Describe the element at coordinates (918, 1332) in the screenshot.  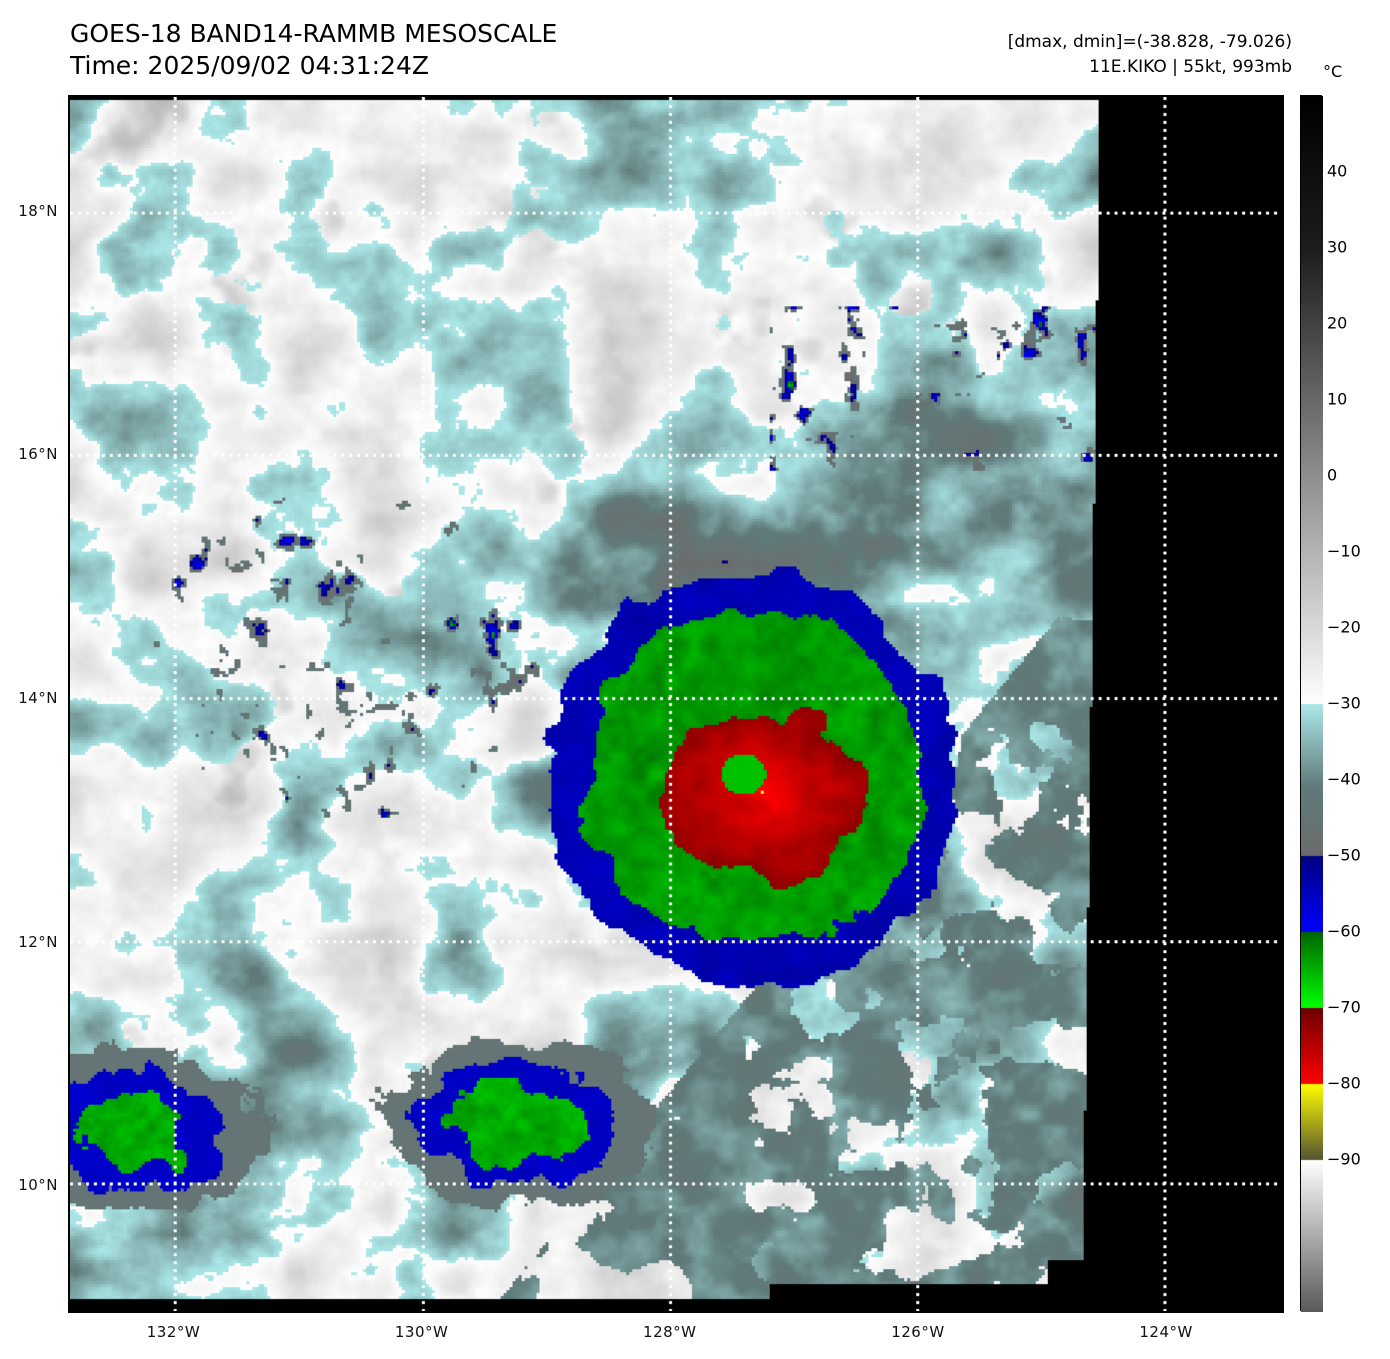
I see `lon-tick-126: 126°W` at that location.